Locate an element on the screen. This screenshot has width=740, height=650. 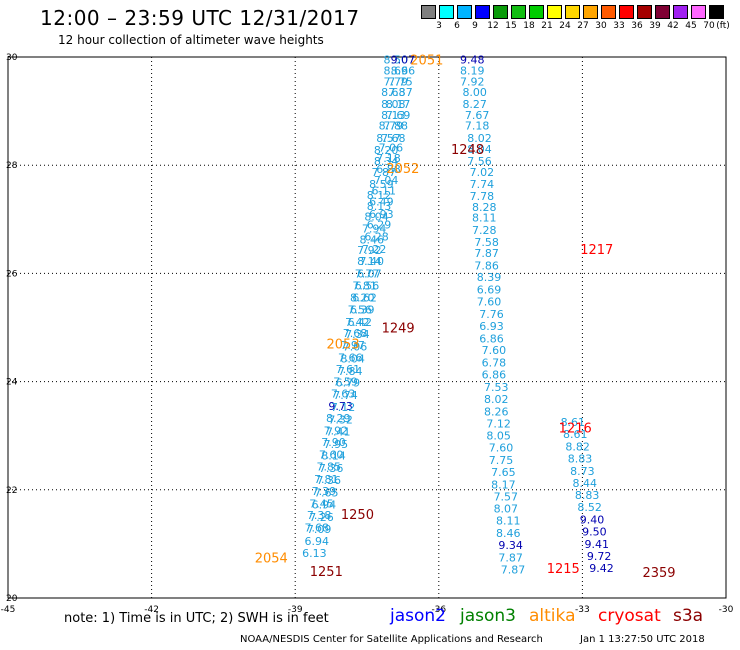
wave-height-value: 7.02 is located at coordinates (482, 172).